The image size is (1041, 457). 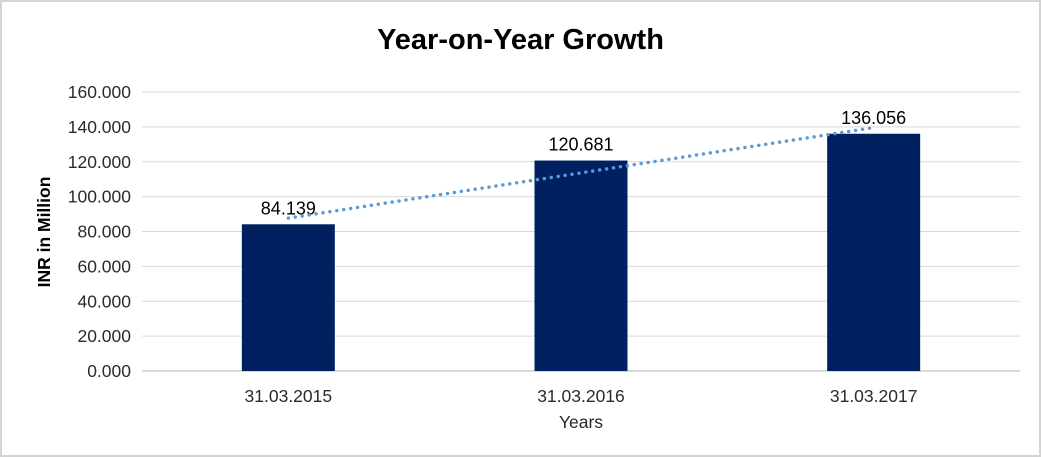 I want to click on x-axis-title: Years, so click(x=581, y=422).